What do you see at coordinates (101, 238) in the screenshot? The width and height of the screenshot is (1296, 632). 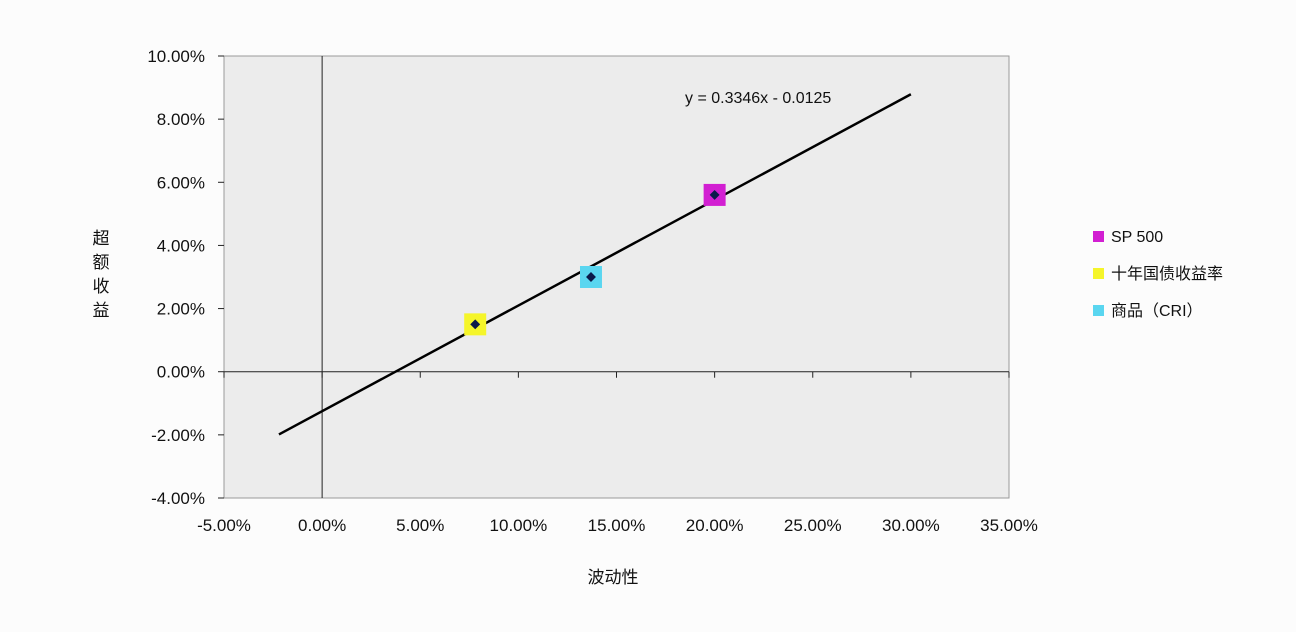 I see `y-axis-title-char: 超` at bounding box center [101, 238].